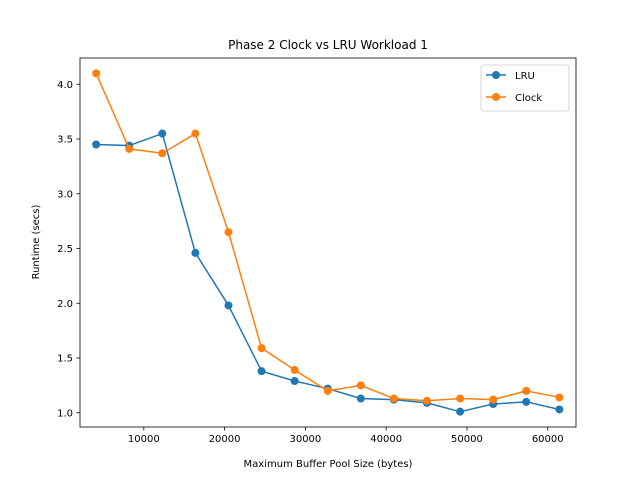  I want to click on legend-swatch-marker-clock, so click(496, 97).